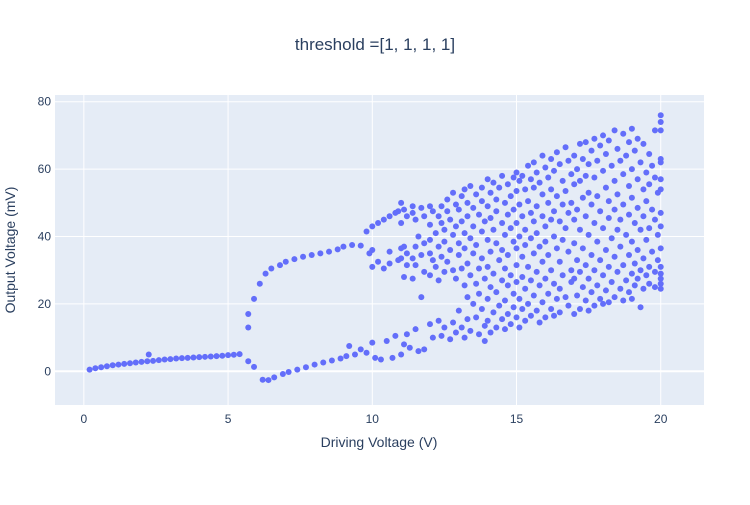 The height and width of the screenshot is (505, 750). I want to click on y-axis-label: Output Voltage (mV), so click(10, 250).